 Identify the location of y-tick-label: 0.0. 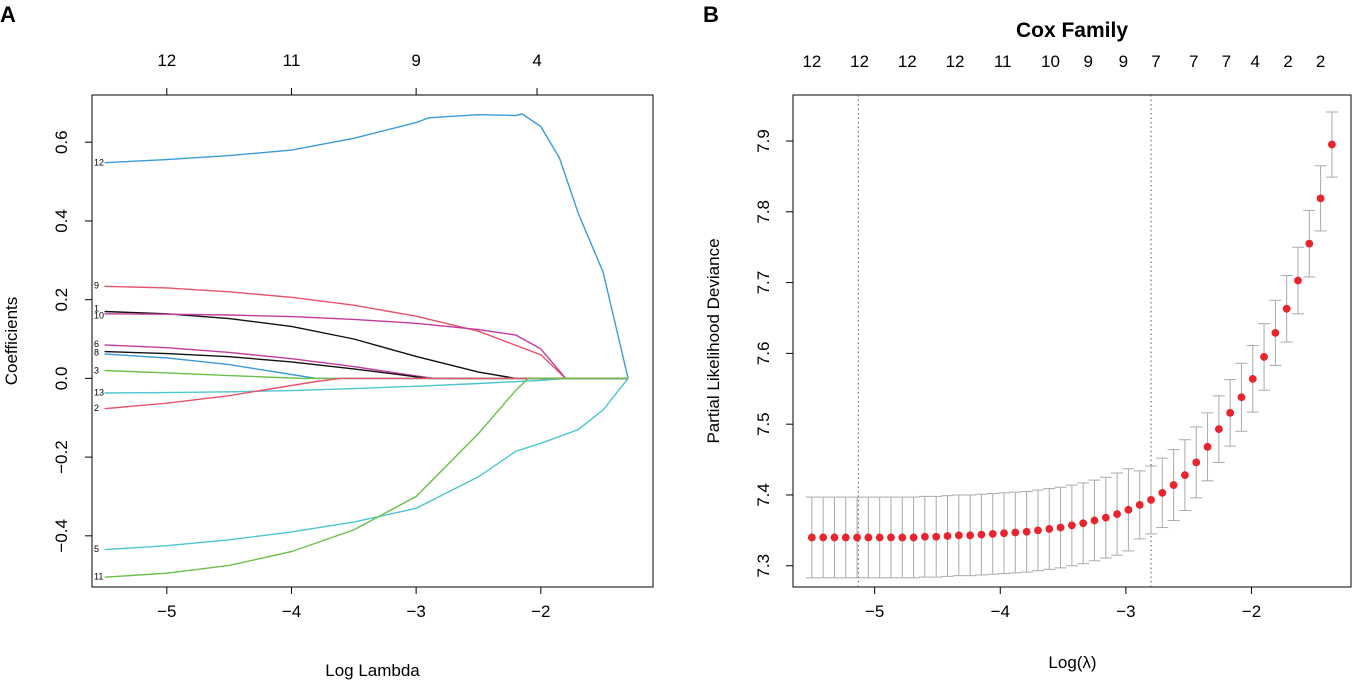
(61, 379).